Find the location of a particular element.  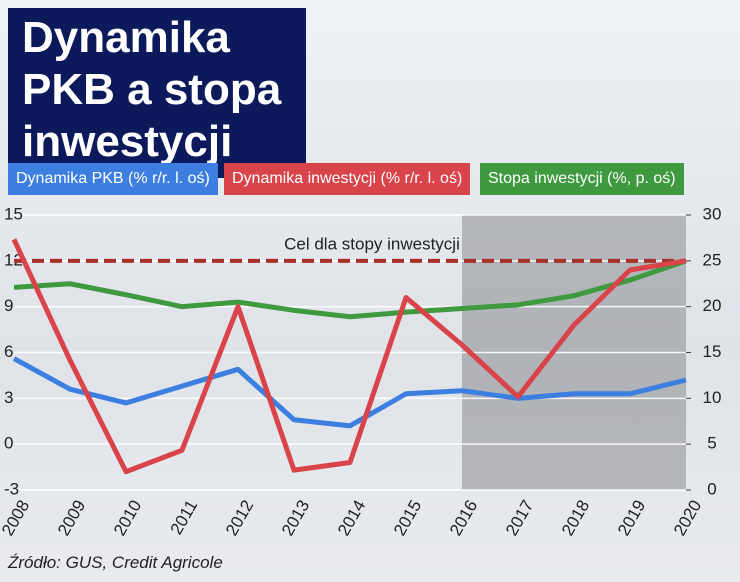

x-tick-label: 2018 is located at coordinates (575, 518).